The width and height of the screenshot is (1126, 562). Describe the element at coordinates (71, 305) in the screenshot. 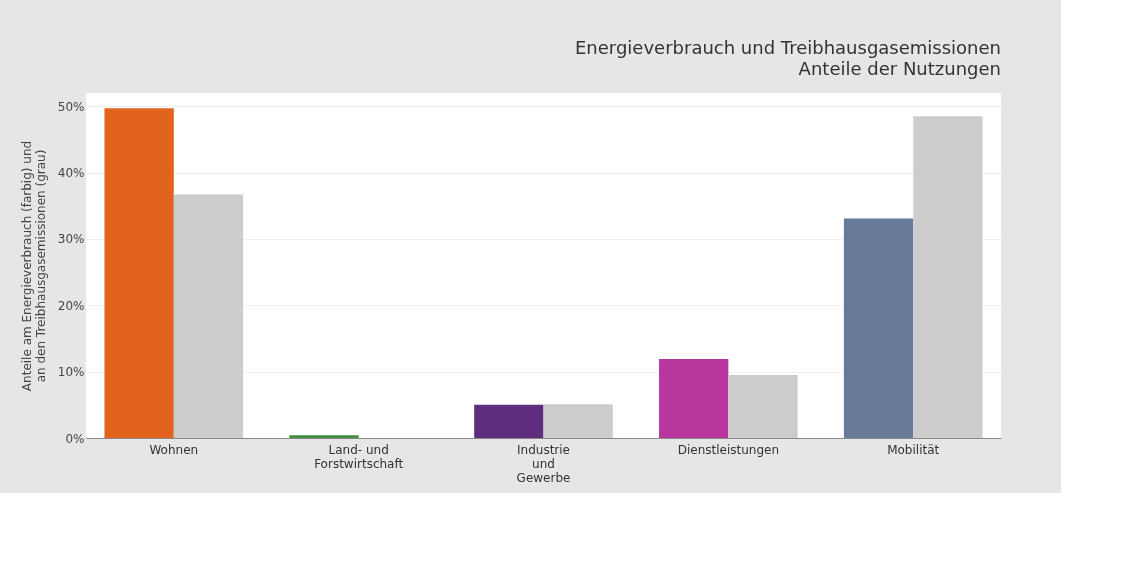

I see `y-tick-label: 20%` at that location.